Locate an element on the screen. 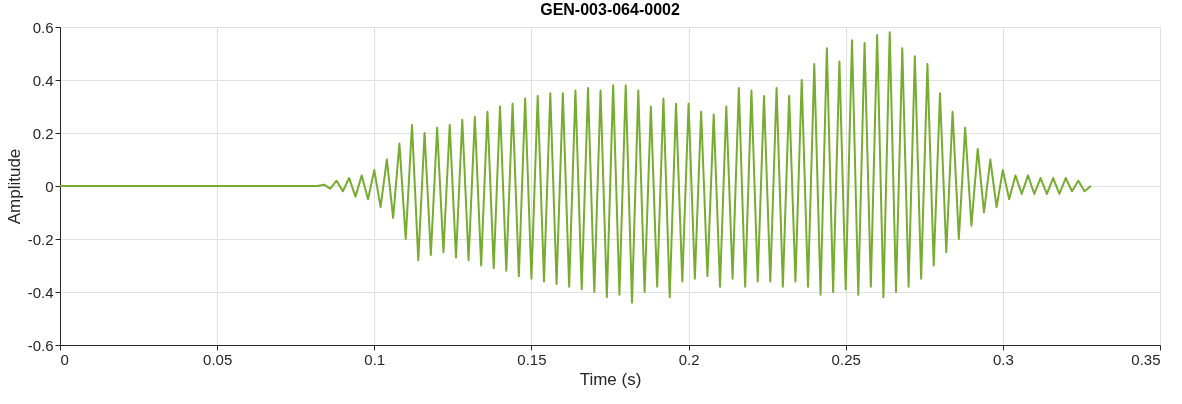  y-tick-label: -0.2 is located at coordinates (40, 239).